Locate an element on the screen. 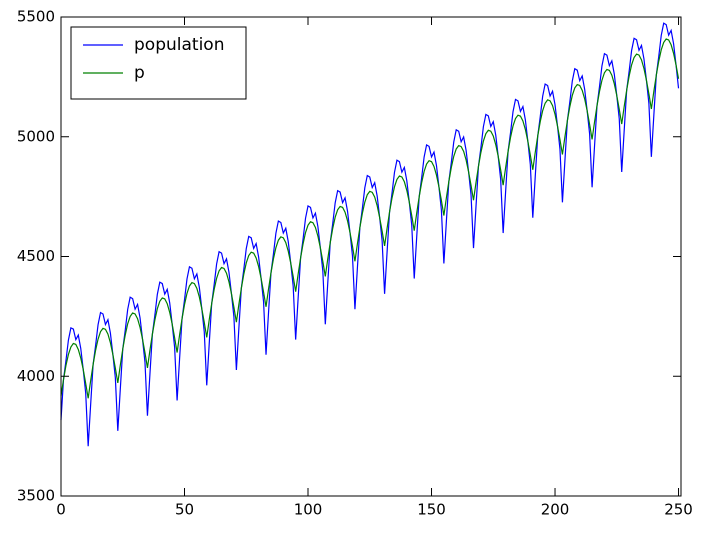 Image resolution: width=713 pixels, height=536 pixels. legend-box is located at coordinates (158, 63).